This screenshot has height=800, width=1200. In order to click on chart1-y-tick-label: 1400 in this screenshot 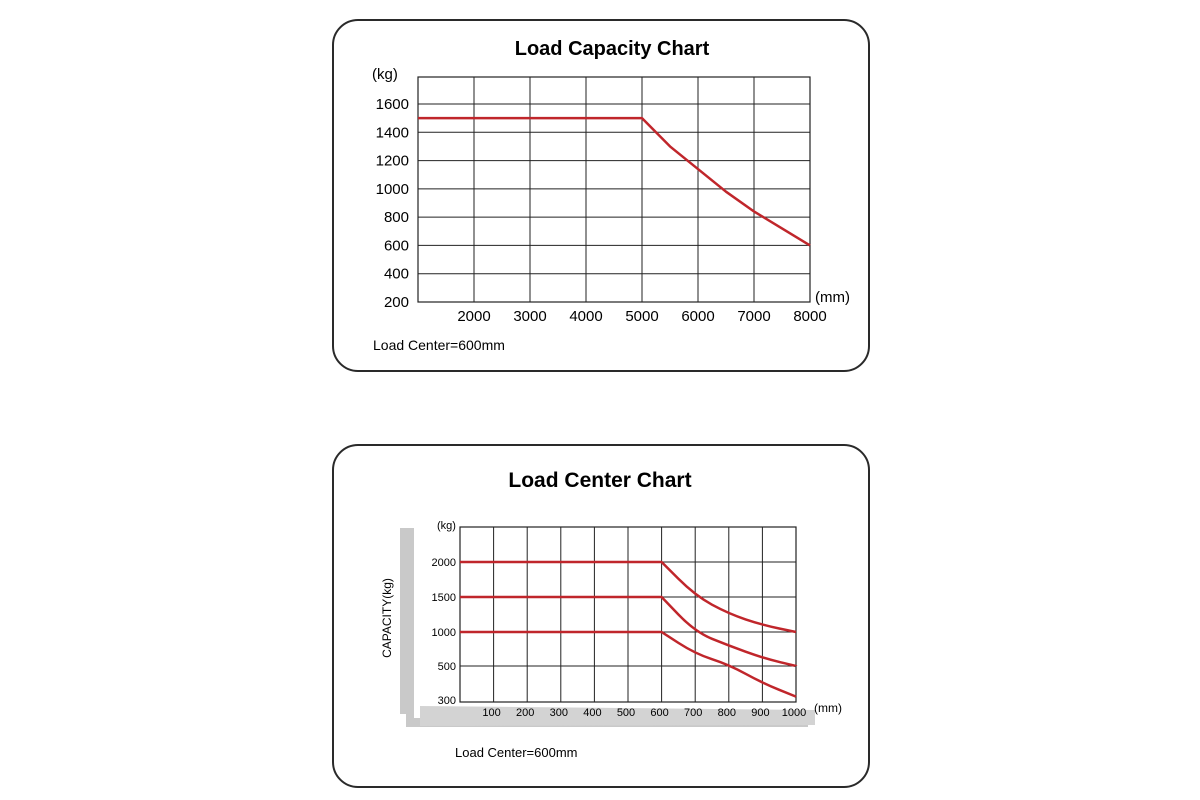, I will do `click(392, 132)`.